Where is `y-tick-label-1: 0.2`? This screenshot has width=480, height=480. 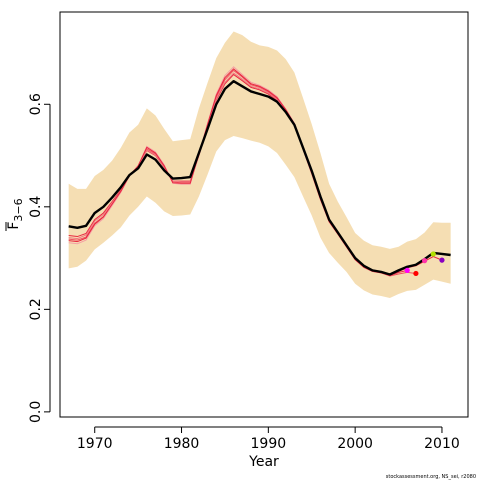 y-tick-label-1: 0.2 is located at coordinates (36, 309).